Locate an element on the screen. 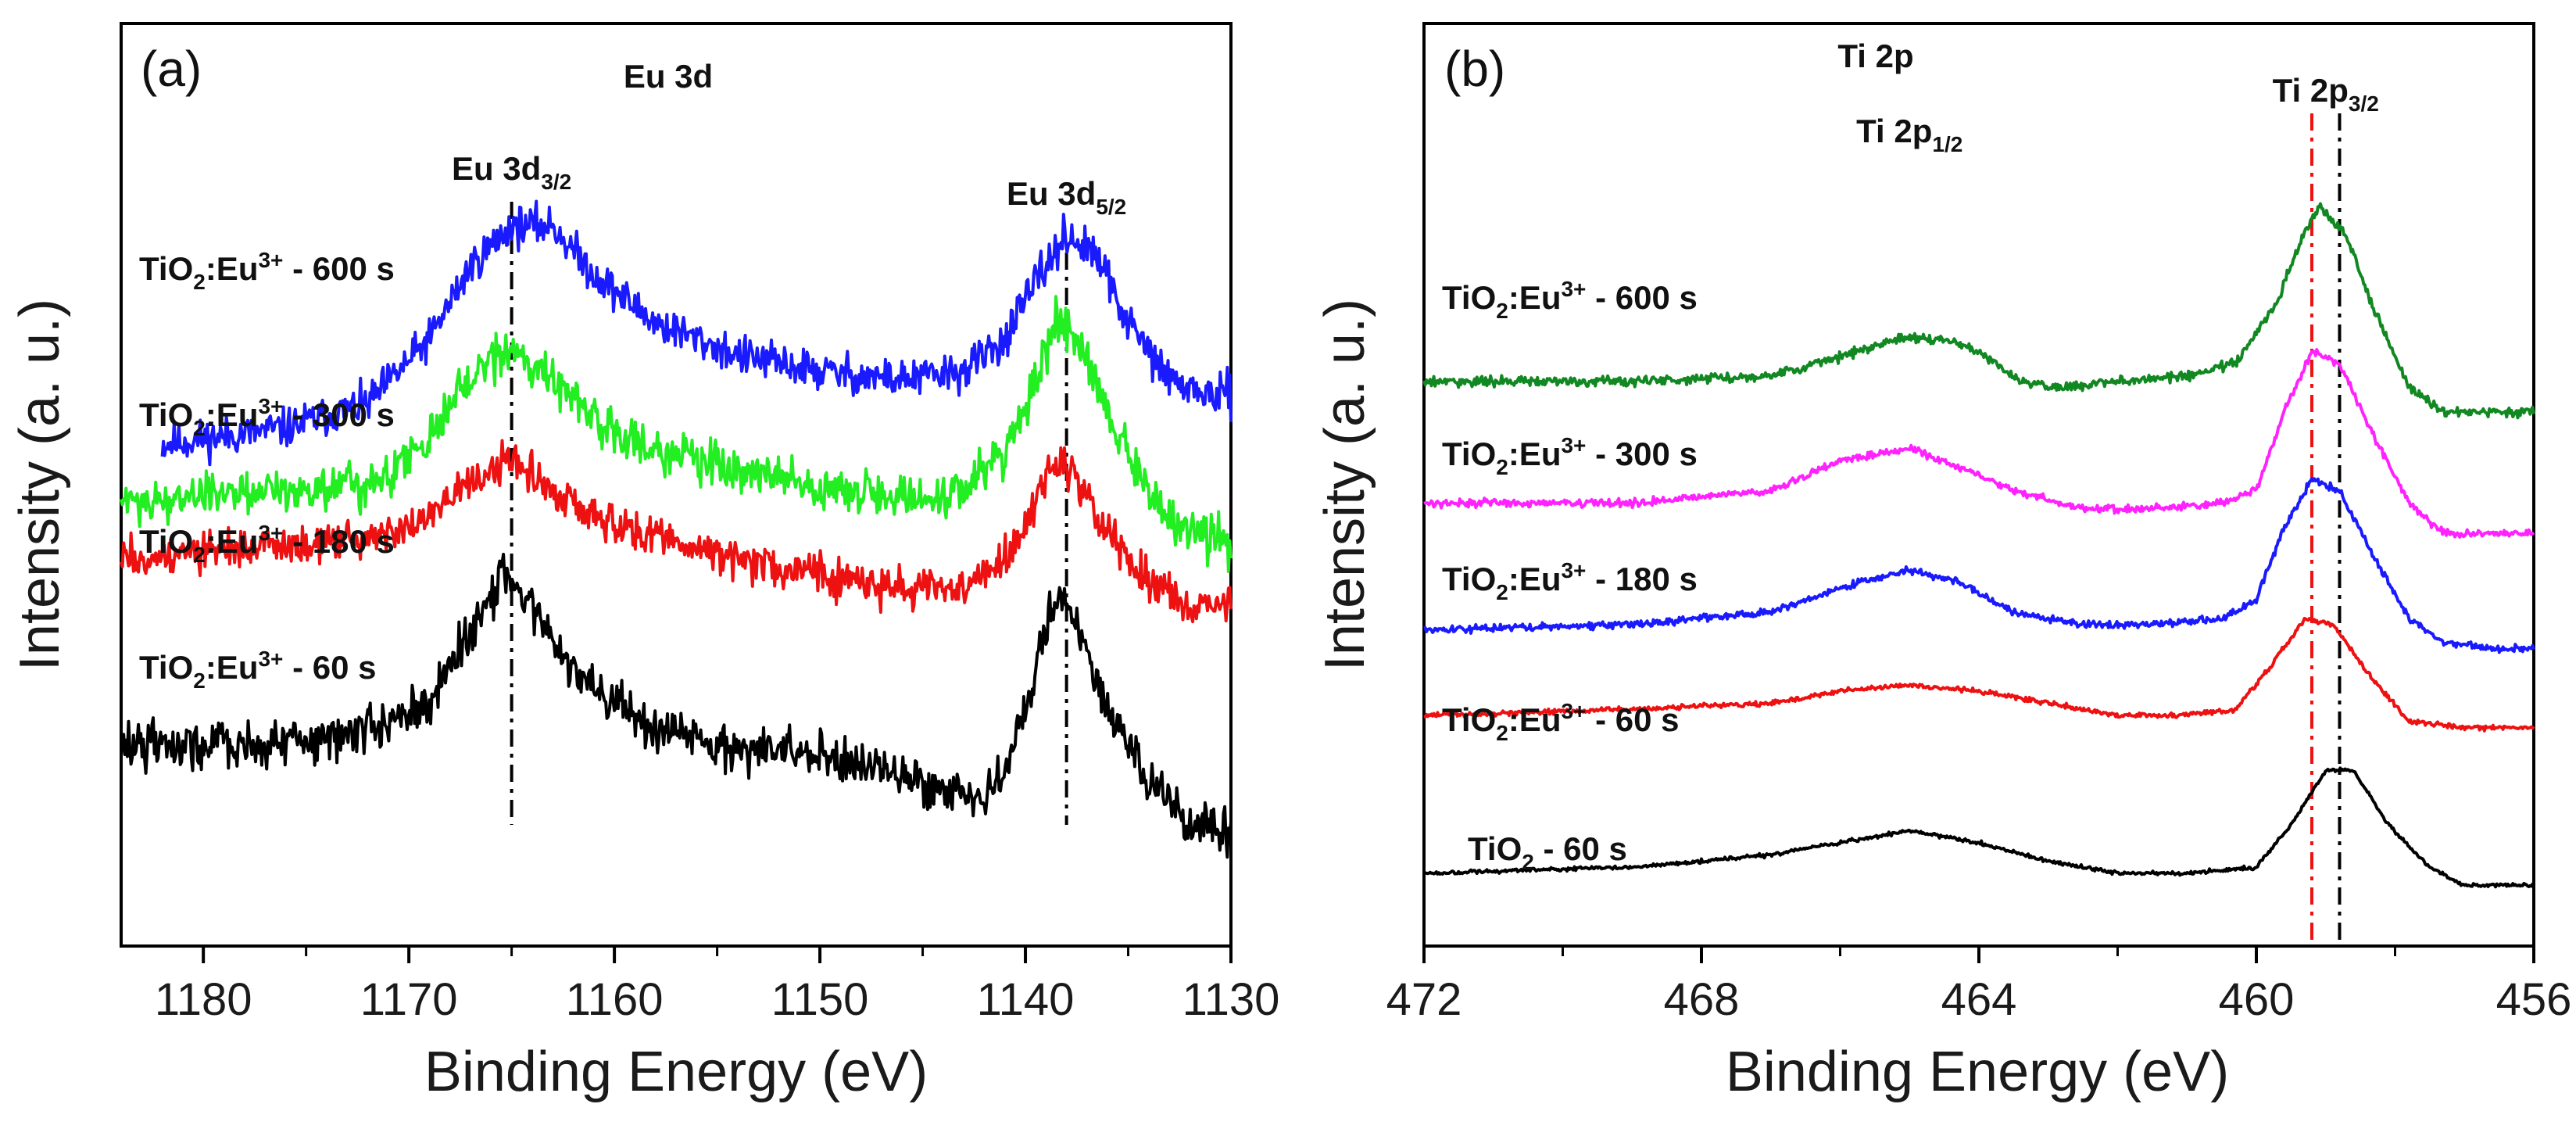  series-label: TiO2 - 60 s is located at coordinates (1547, 852).